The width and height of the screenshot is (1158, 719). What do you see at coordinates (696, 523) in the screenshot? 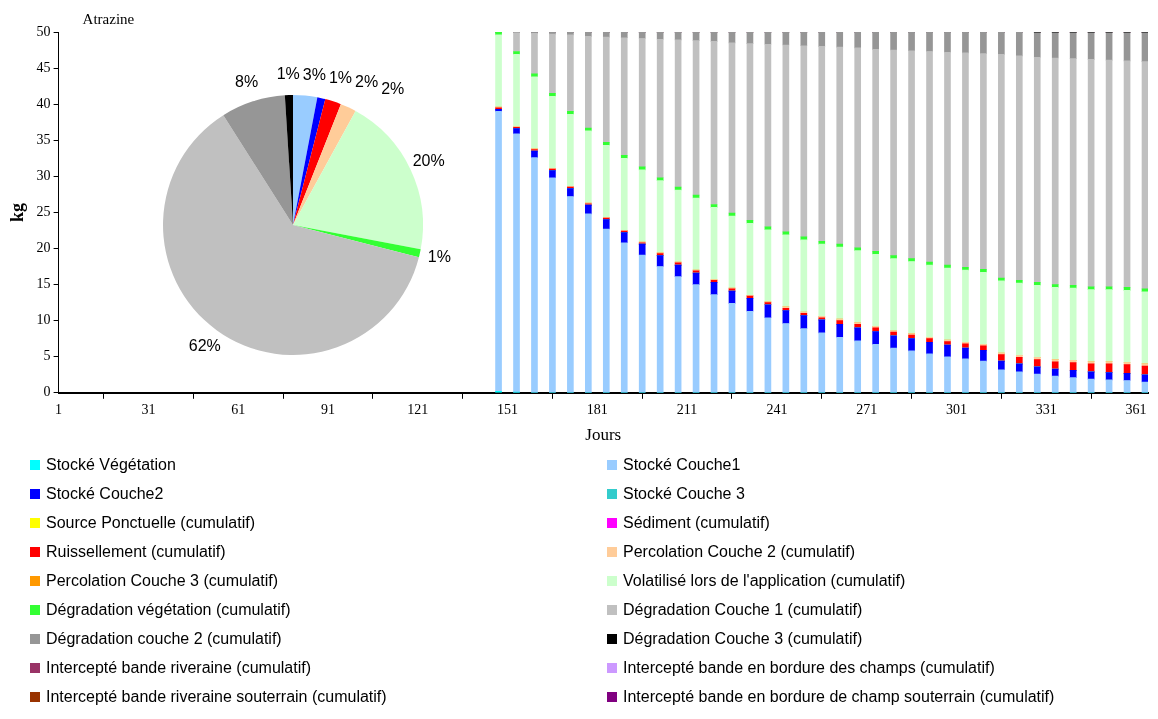
I see `legend-label: Sédiment (cumulatif)` at bounding box center [696, 523].